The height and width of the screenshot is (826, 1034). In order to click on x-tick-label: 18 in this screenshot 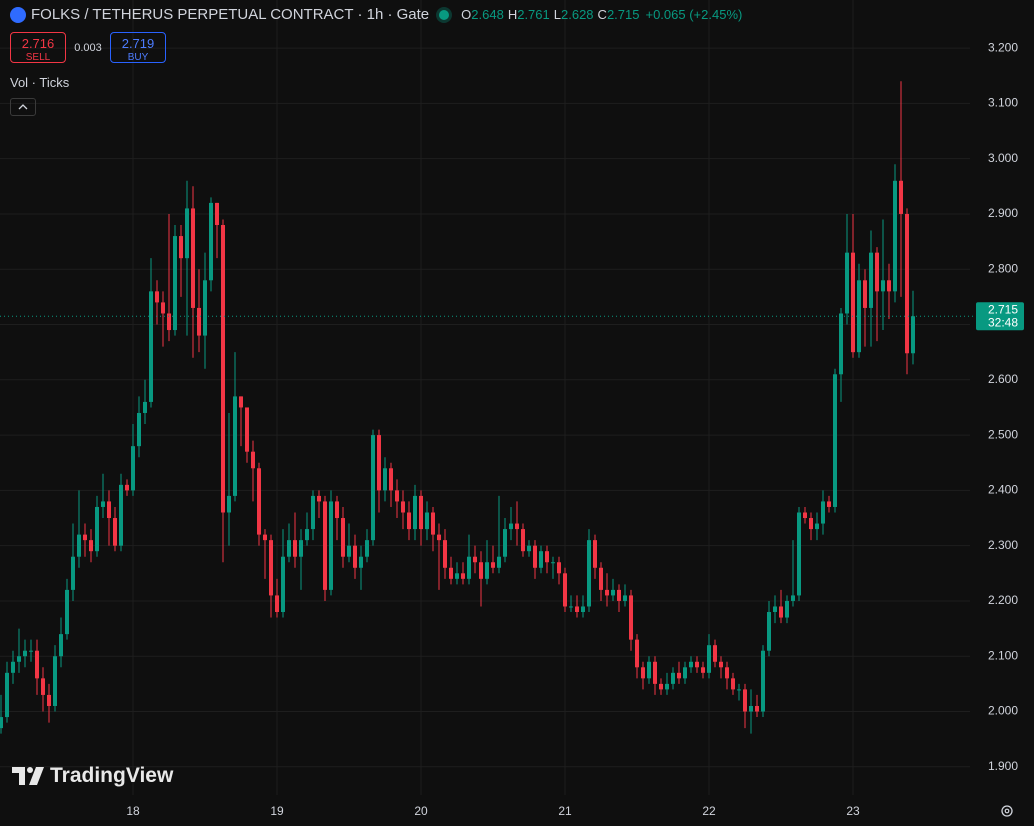, I will do `click(133, 811)`.